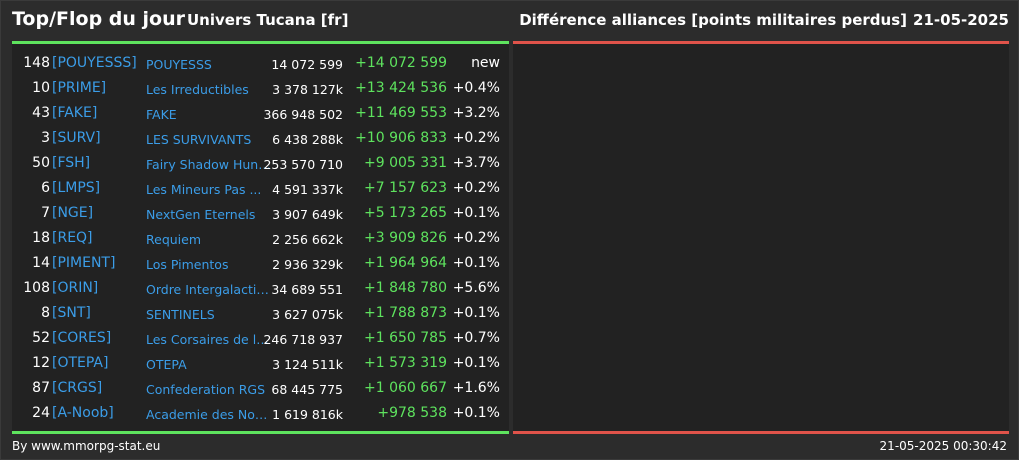  What do you see at coordinates (405, 313) in the screenshot?
I see `points-difference: +1 788 873` at bounding box center [405, 313].